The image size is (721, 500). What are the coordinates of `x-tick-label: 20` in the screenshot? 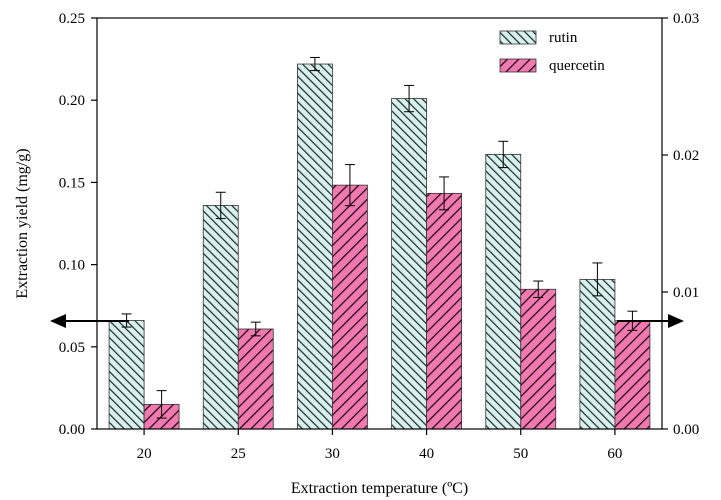 It's located at (144, 454).